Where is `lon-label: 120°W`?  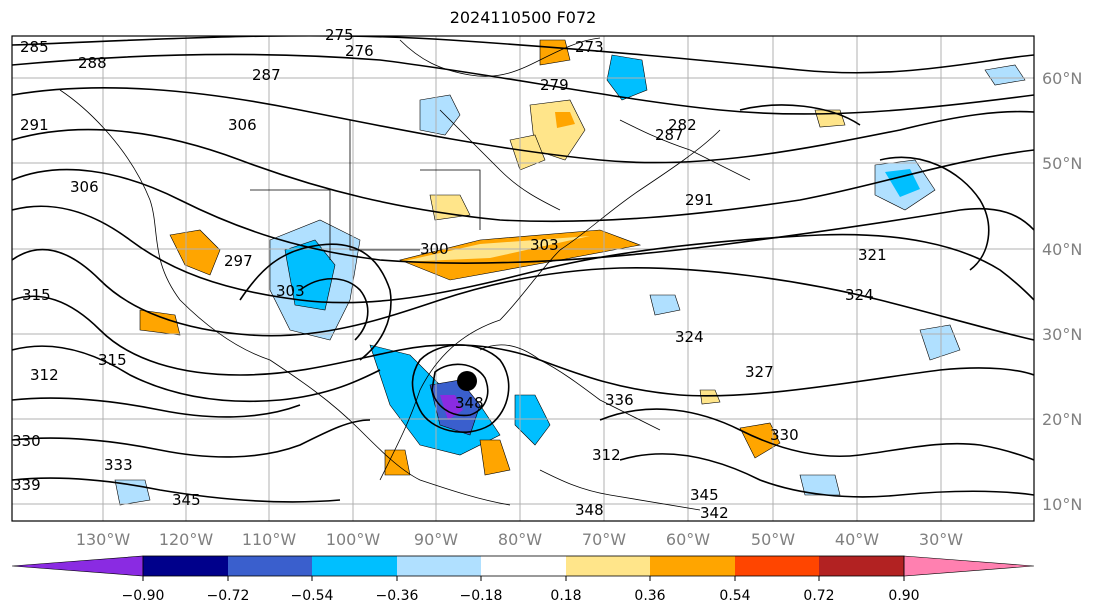 lon-label: 120°W is located at coordinates (186, 539).